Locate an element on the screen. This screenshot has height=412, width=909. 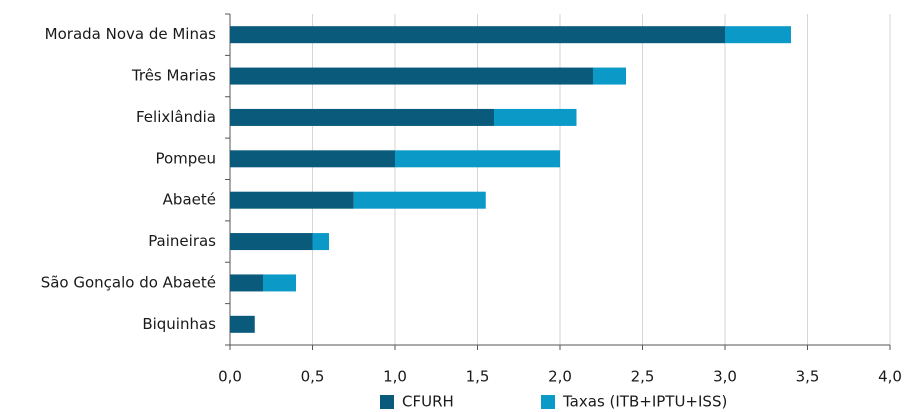
legend-label: CFURH is located at coordinates (428, 402).